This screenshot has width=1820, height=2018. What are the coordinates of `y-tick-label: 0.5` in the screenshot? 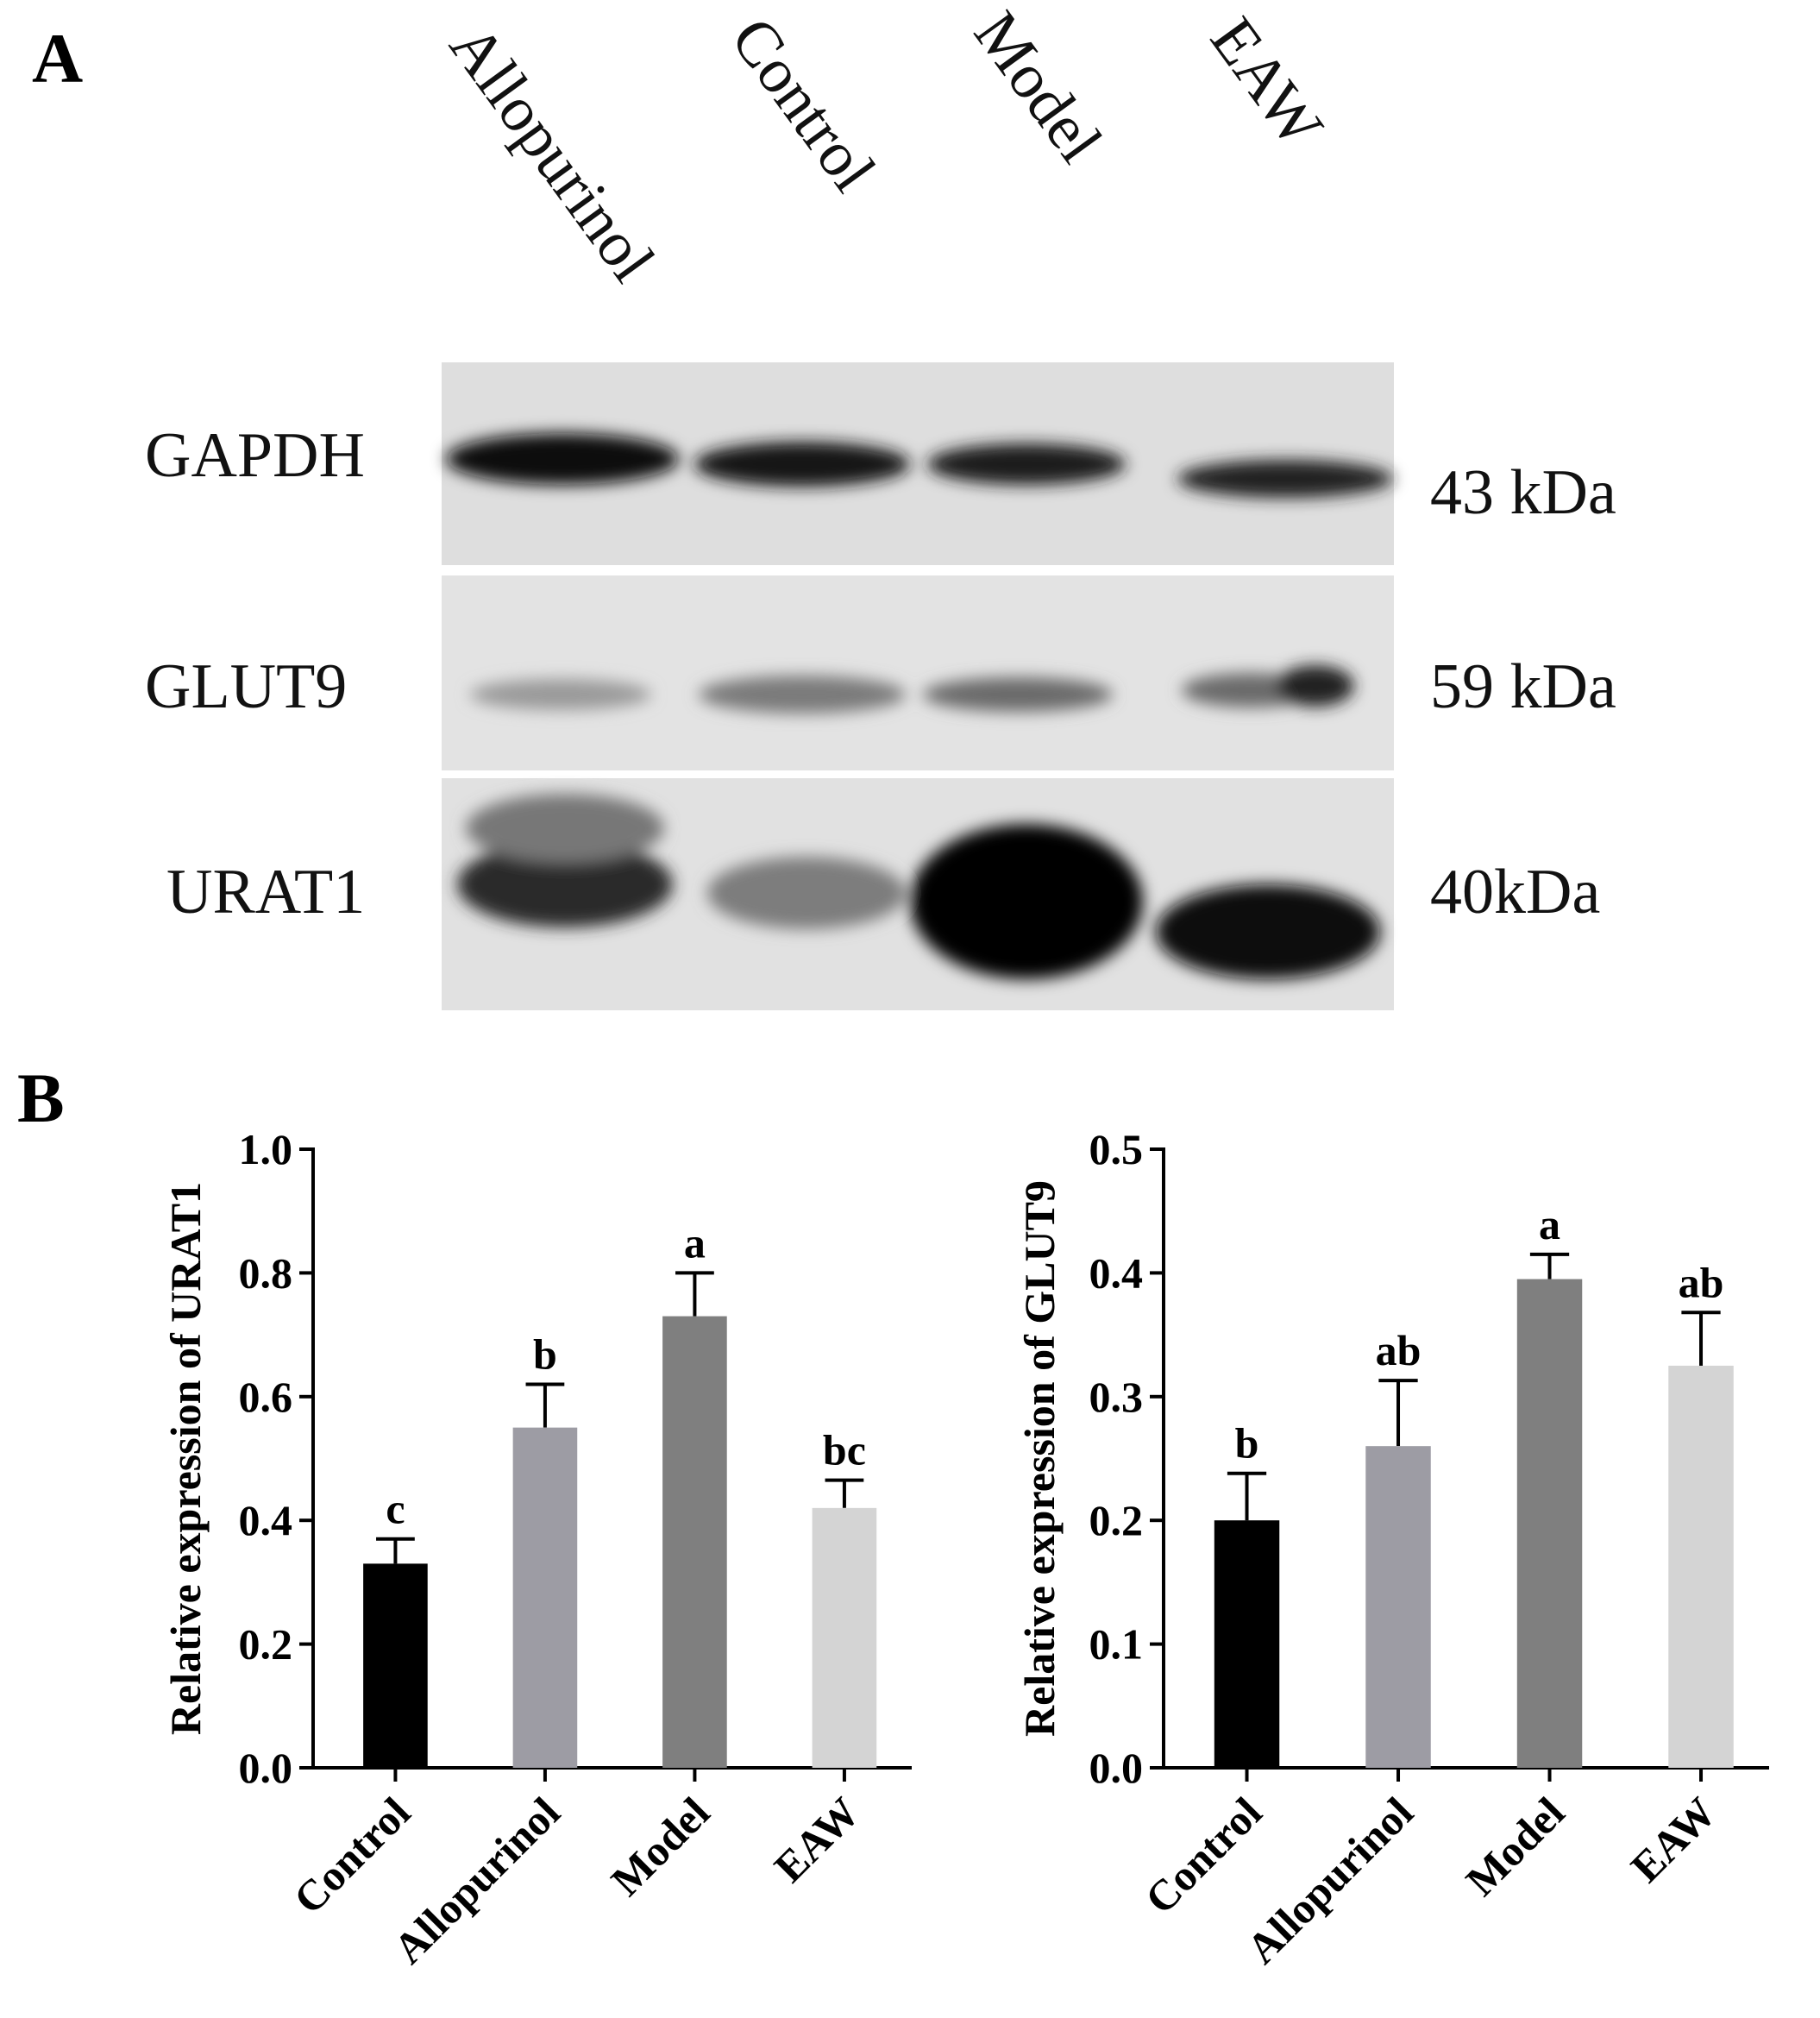 It's located at (1116, 1149).